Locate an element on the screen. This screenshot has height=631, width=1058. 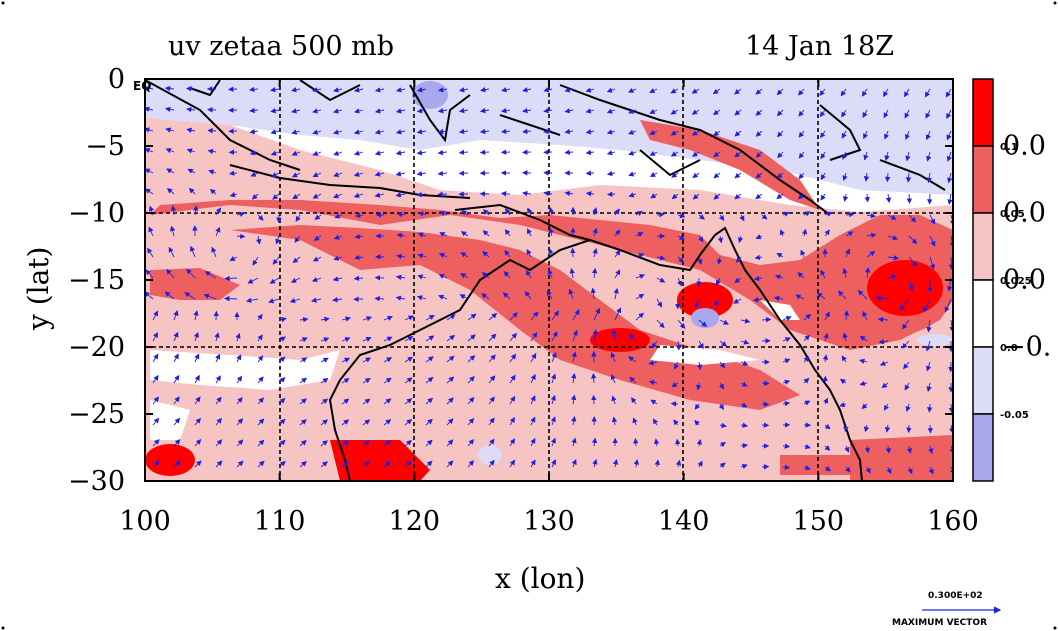
colorbar-swatch is located at coordinates (983, 112).